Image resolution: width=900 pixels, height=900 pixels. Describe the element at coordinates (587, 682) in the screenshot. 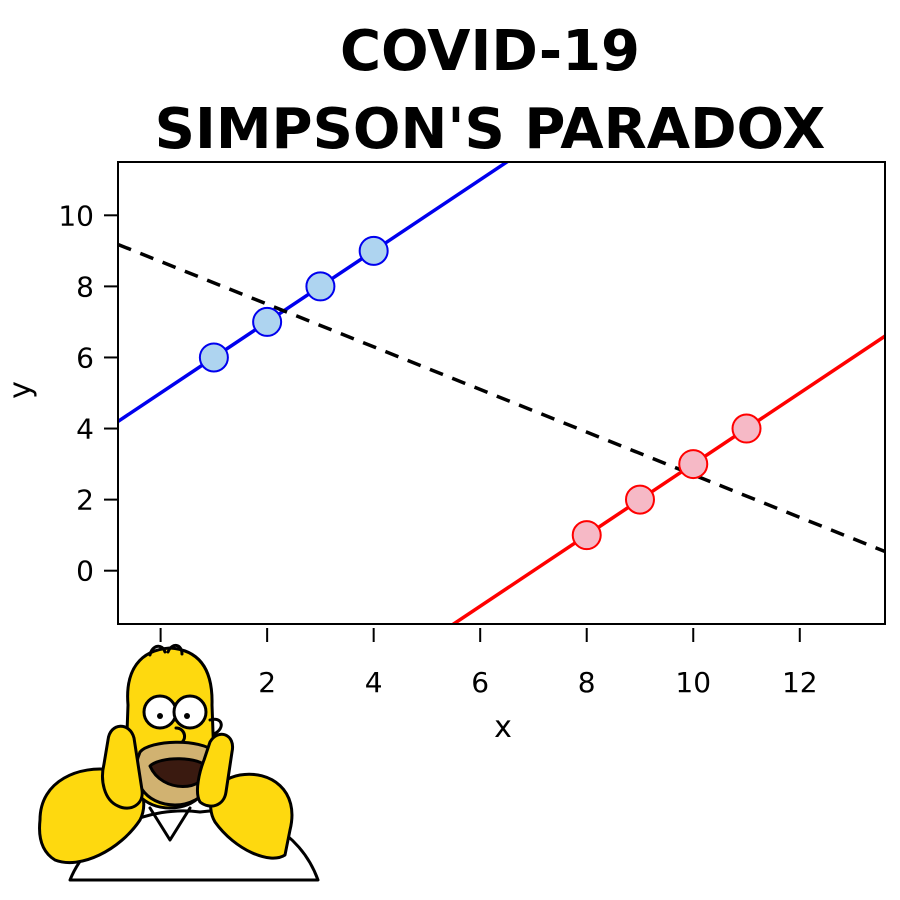

I see `x-tick-label: 8` at that location.